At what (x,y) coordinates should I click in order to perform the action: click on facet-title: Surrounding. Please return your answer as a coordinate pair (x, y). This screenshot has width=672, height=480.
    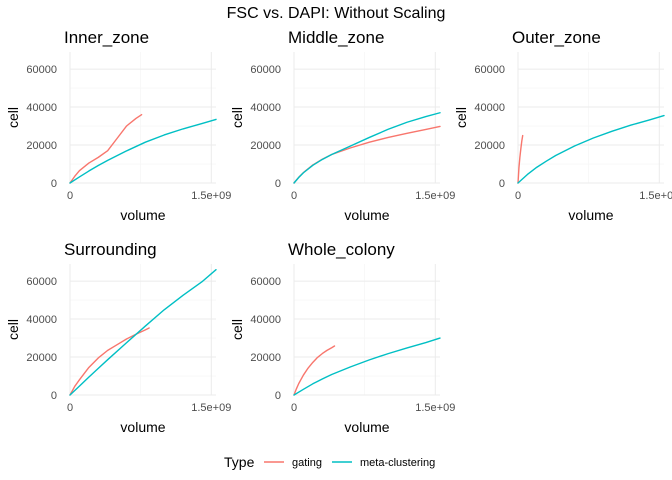
    Looking at the image, I should click on (110, 249).